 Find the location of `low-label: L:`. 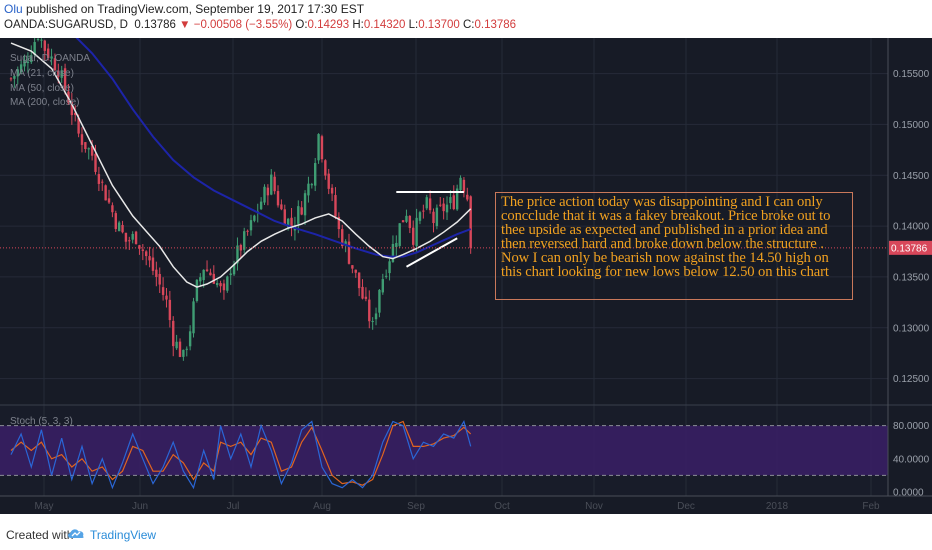

low-label: L: is located at coordinates (413, 25).